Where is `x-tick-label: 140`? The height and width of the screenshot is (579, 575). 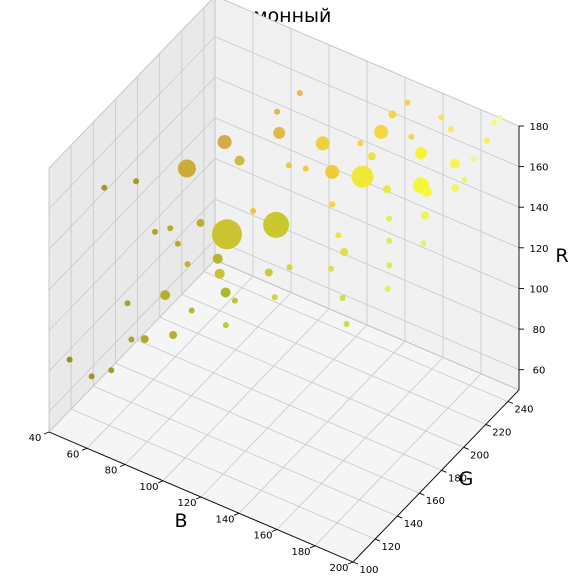 x-tick-label: 140 is located at coordinates (224, 519).